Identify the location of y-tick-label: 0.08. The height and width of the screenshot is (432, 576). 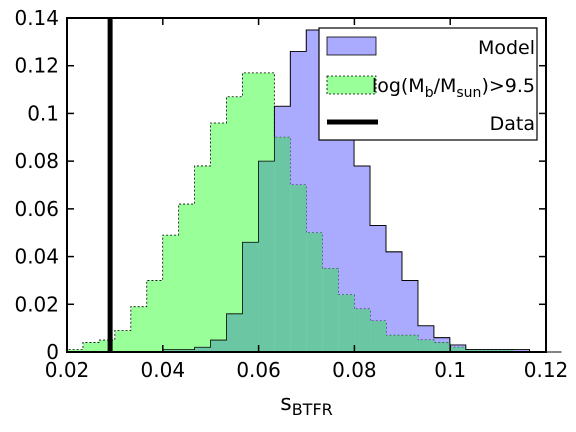
(36, 161).